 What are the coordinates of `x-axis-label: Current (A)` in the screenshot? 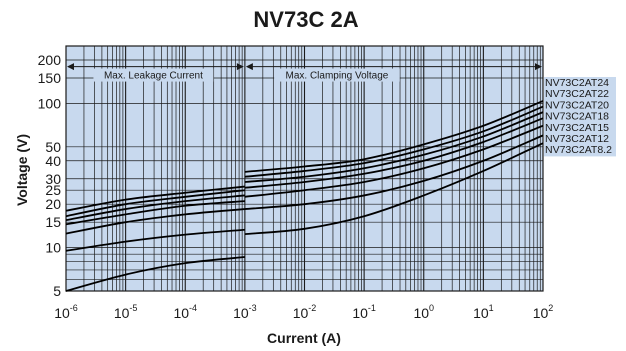 It's located at (304, 338).